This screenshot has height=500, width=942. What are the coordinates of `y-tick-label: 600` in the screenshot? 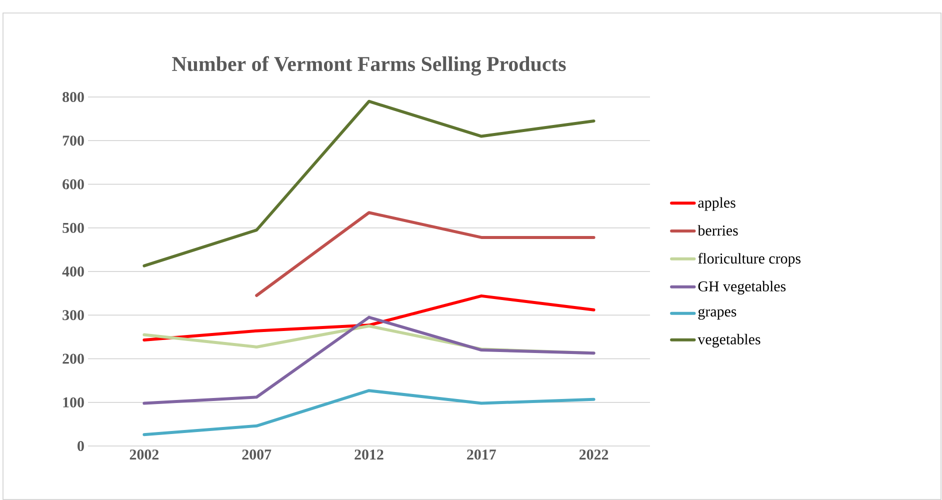 It's located at (73, 184).